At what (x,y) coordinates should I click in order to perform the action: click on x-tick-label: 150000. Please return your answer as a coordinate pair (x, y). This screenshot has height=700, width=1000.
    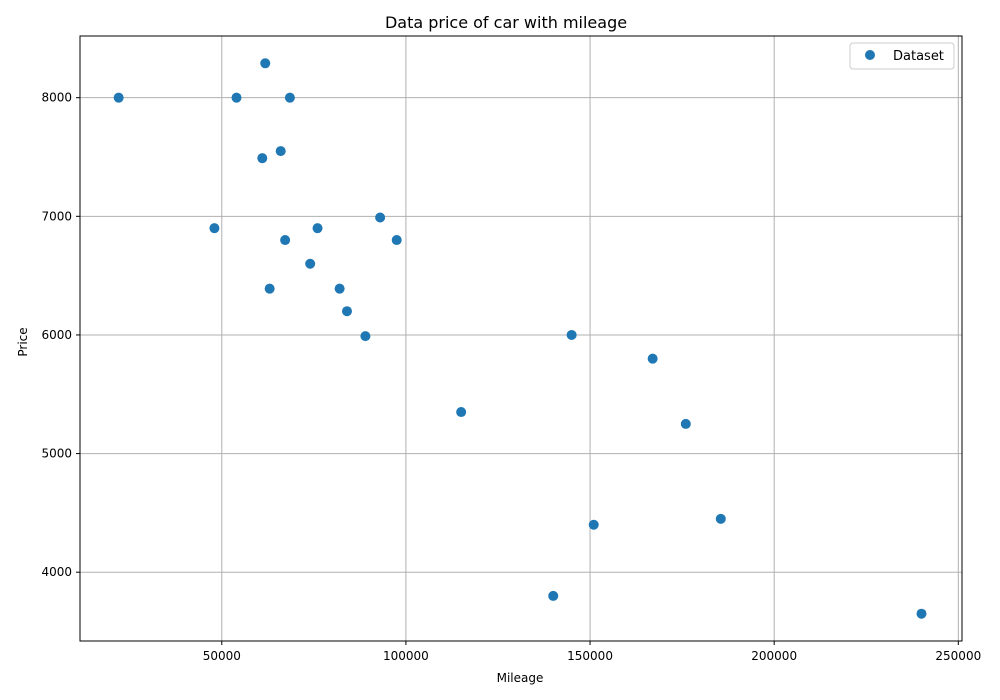
    Looking at the image, I should click on (590, 656).